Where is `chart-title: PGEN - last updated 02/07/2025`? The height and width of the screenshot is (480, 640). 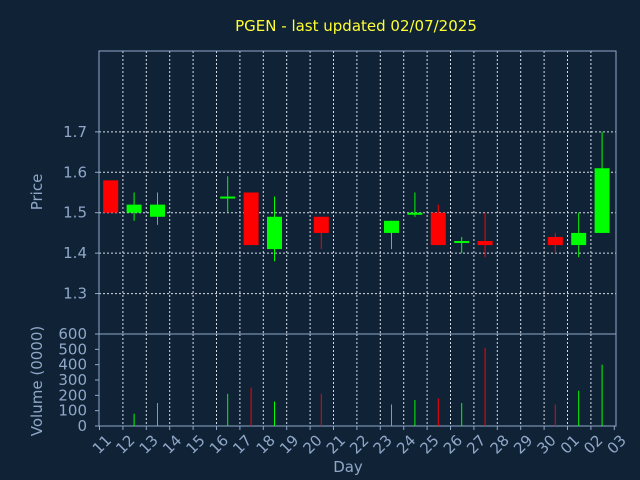 chart-title: PGEN - last updated 02/07/2025 is located at coordinates (356, 26).